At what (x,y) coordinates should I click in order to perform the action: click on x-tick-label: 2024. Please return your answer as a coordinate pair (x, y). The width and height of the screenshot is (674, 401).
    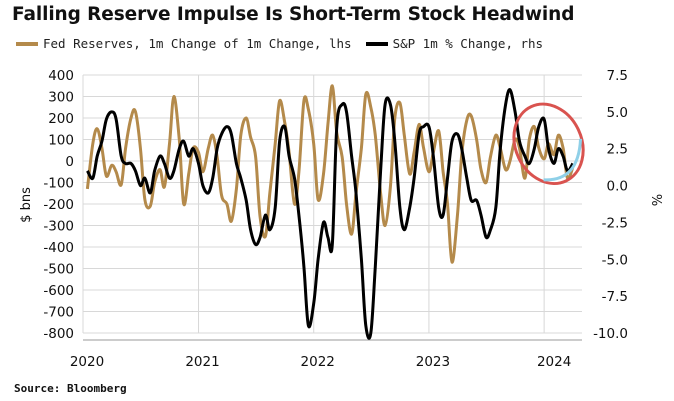
    Looking at the image, I should click on (554, 362).